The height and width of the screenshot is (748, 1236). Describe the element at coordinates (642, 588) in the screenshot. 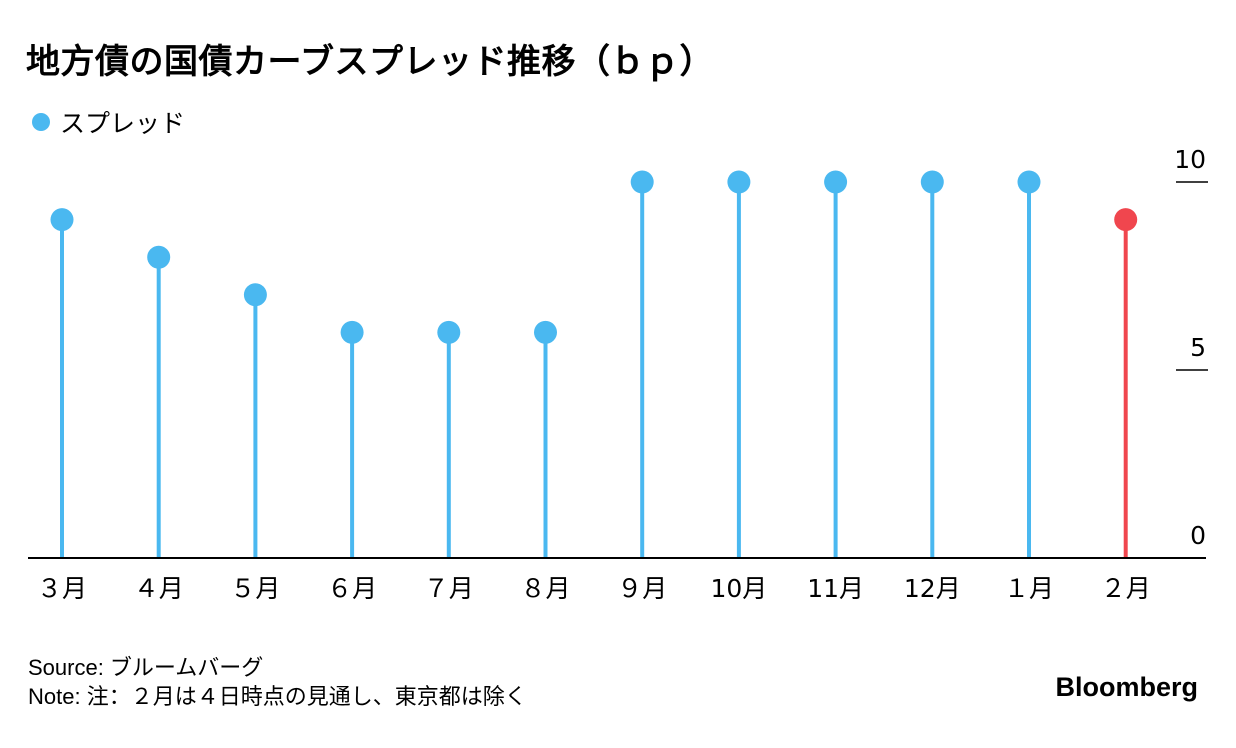

I see `x-tick-label: ９月` at that location.